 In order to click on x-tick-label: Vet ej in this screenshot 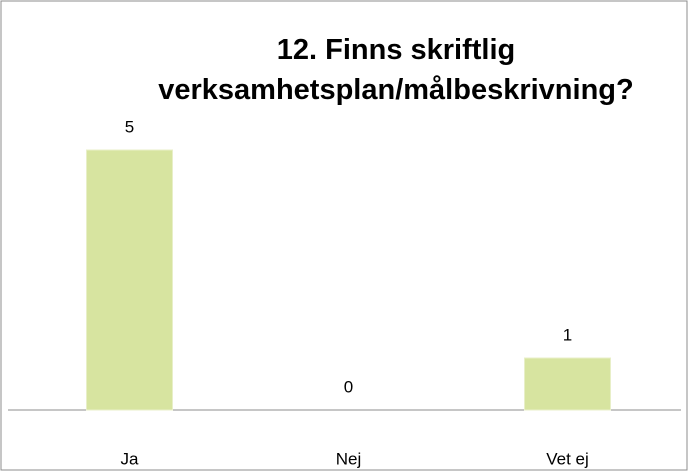, I will do `click(567, 458)`.